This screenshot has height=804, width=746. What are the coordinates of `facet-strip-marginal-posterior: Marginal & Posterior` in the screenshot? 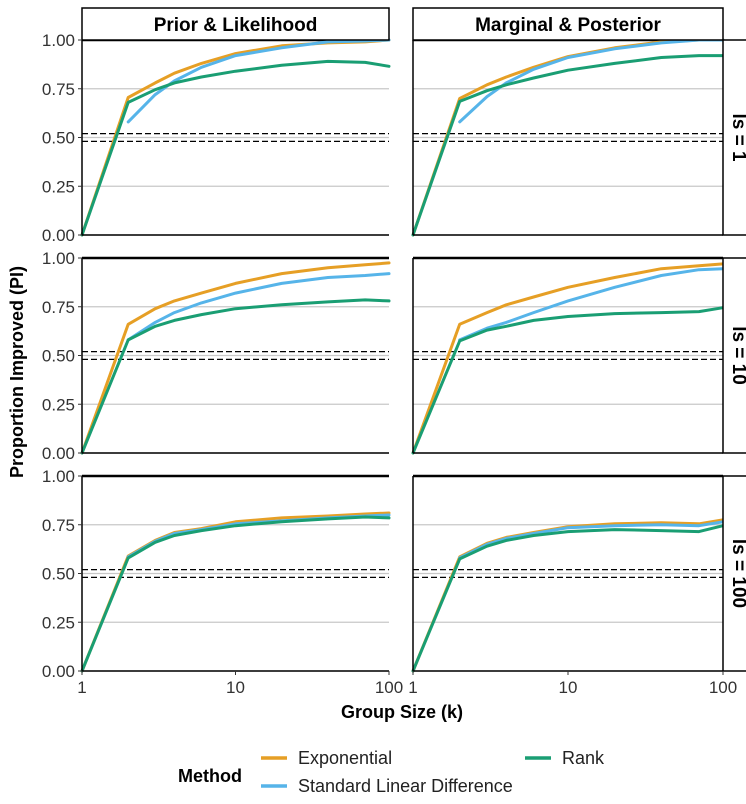 It's located at (568, 24).